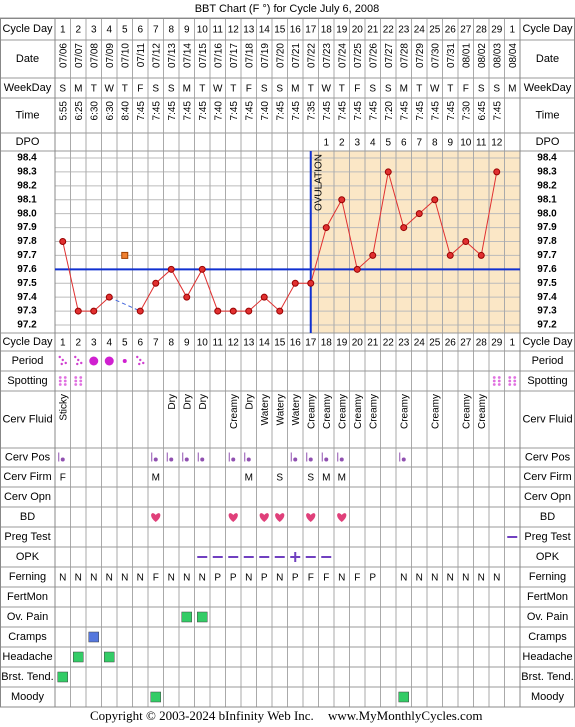  What do you see at coordinates (27, 115) in the screenshot?
I see `row-label: Time` at bounding box center [27, 115].